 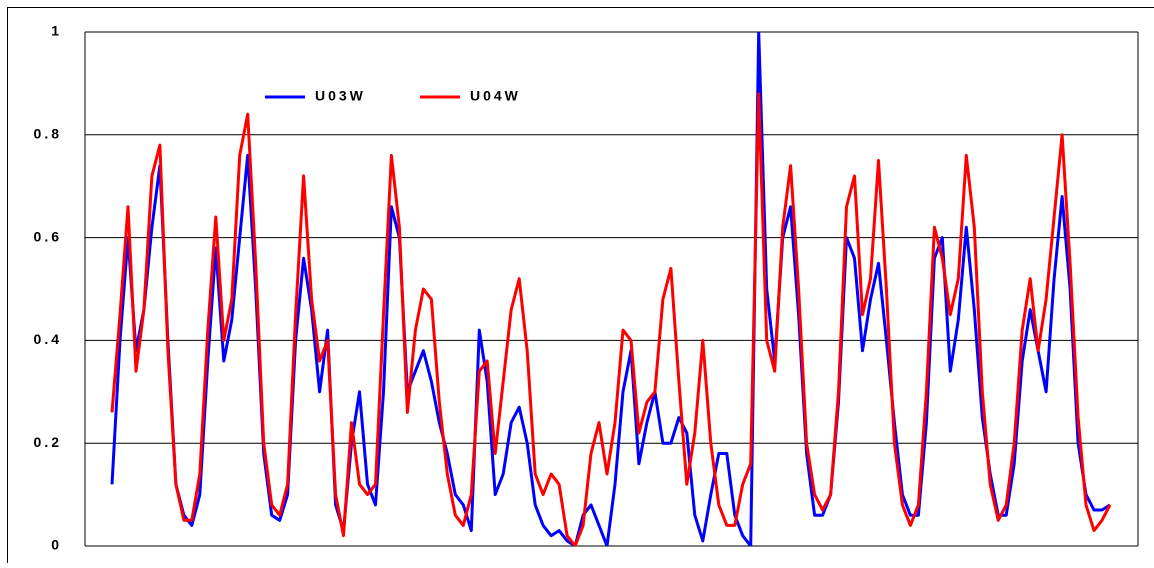 I want to click on y-tick-label: 0.8, so click(x=48, y=134).